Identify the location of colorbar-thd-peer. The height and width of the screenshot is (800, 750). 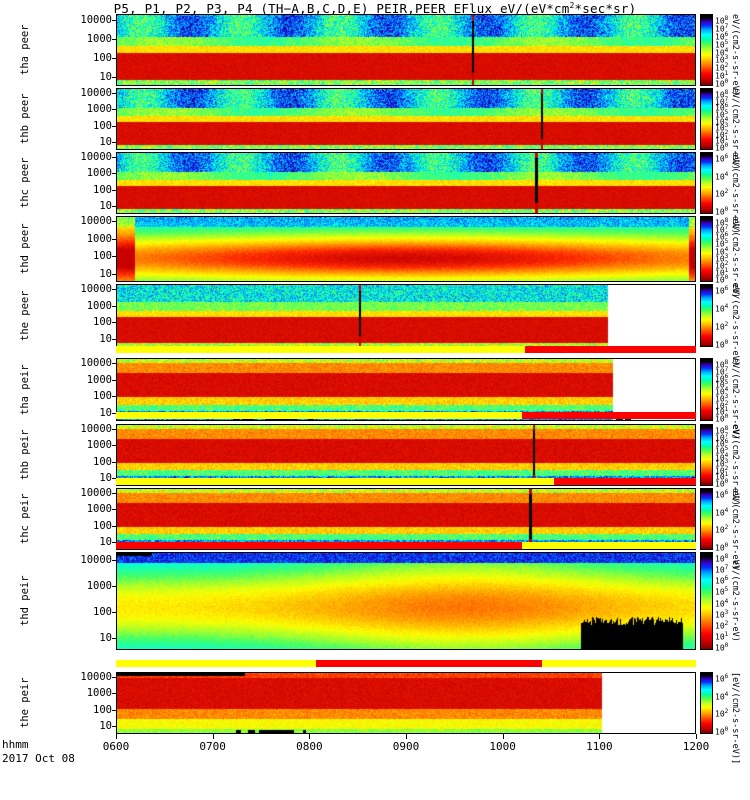
(706, 249).